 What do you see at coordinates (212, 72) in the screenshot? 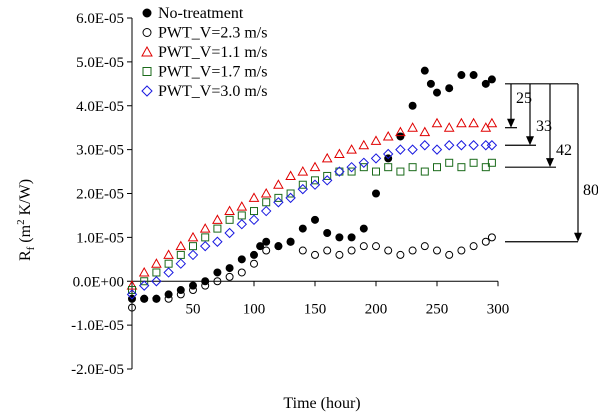
I see `legend-entry: PWT_V=1.7 m/s` at bounding box center [212, 72].